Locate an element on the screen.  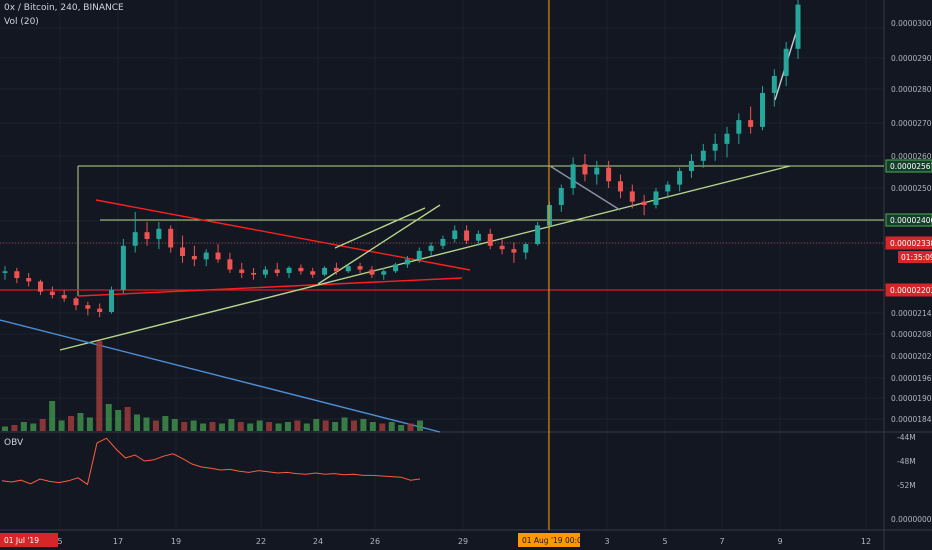
price-tick: 0.00002800 is located at coordinates (911, 89).